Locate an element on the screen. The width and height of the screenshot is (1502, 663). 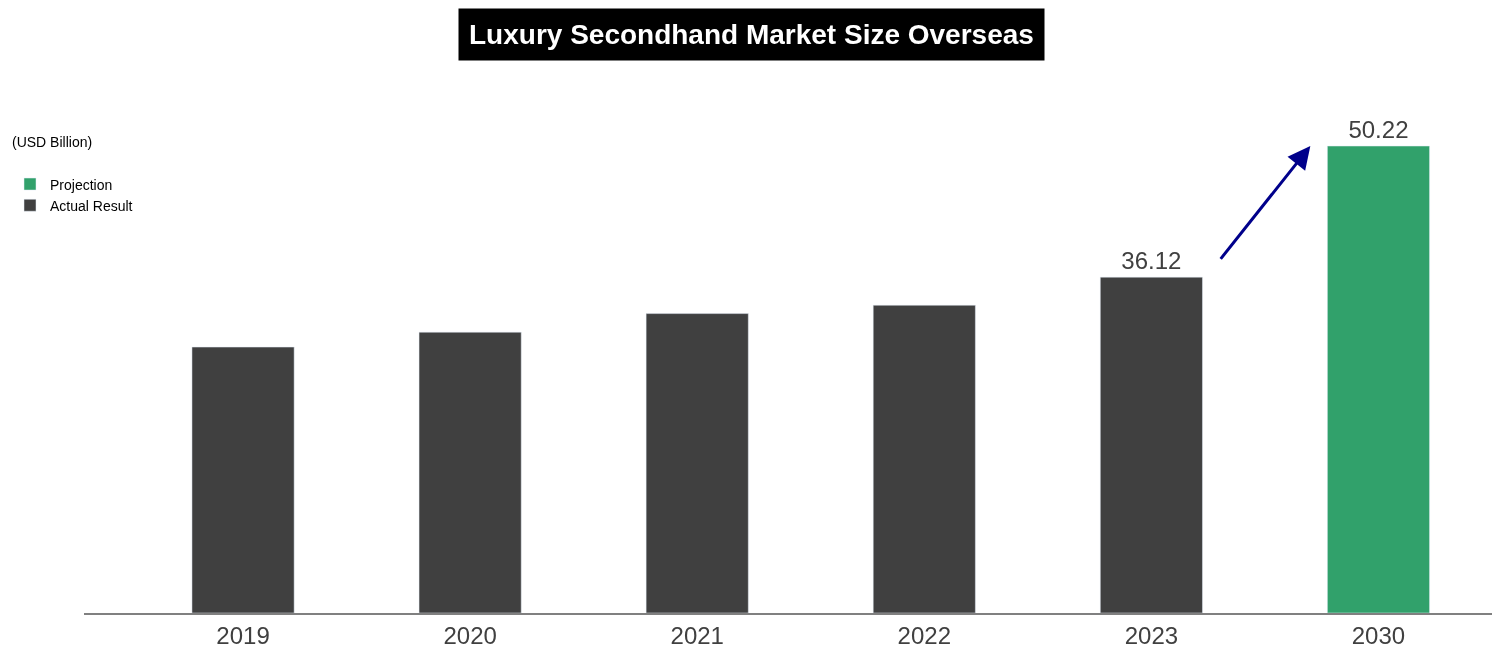
x-tick-label: 2030 is located at coordinates (1378, 635).